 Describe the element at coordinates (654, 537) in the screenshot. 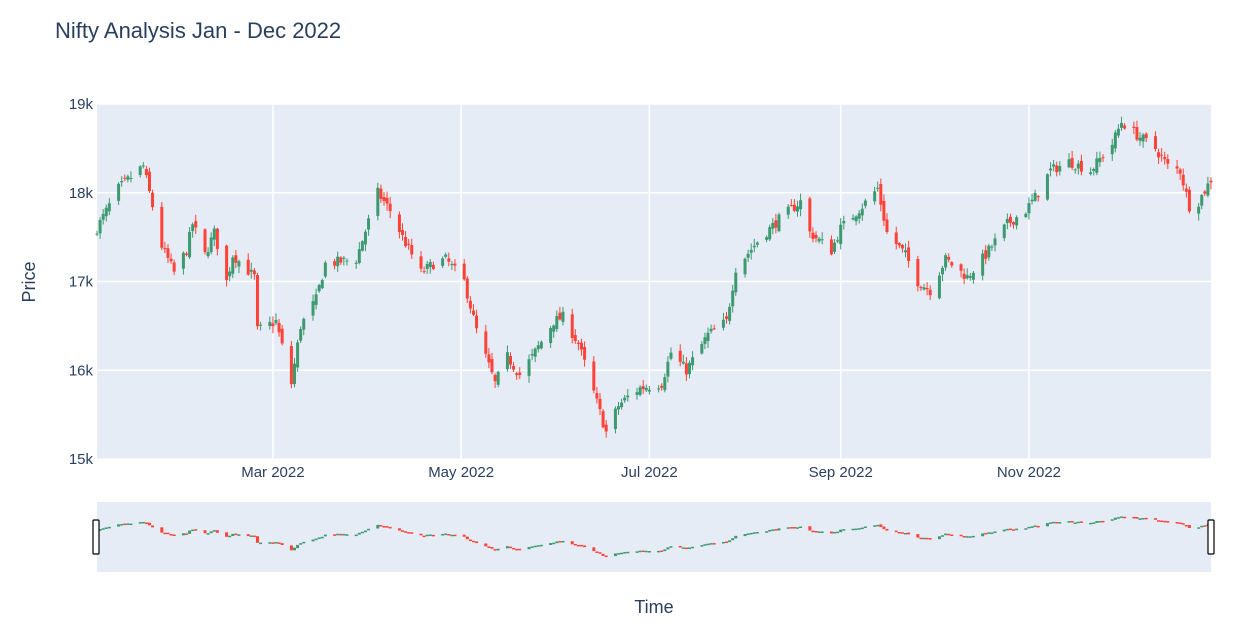

I see `range-slider` at that location.